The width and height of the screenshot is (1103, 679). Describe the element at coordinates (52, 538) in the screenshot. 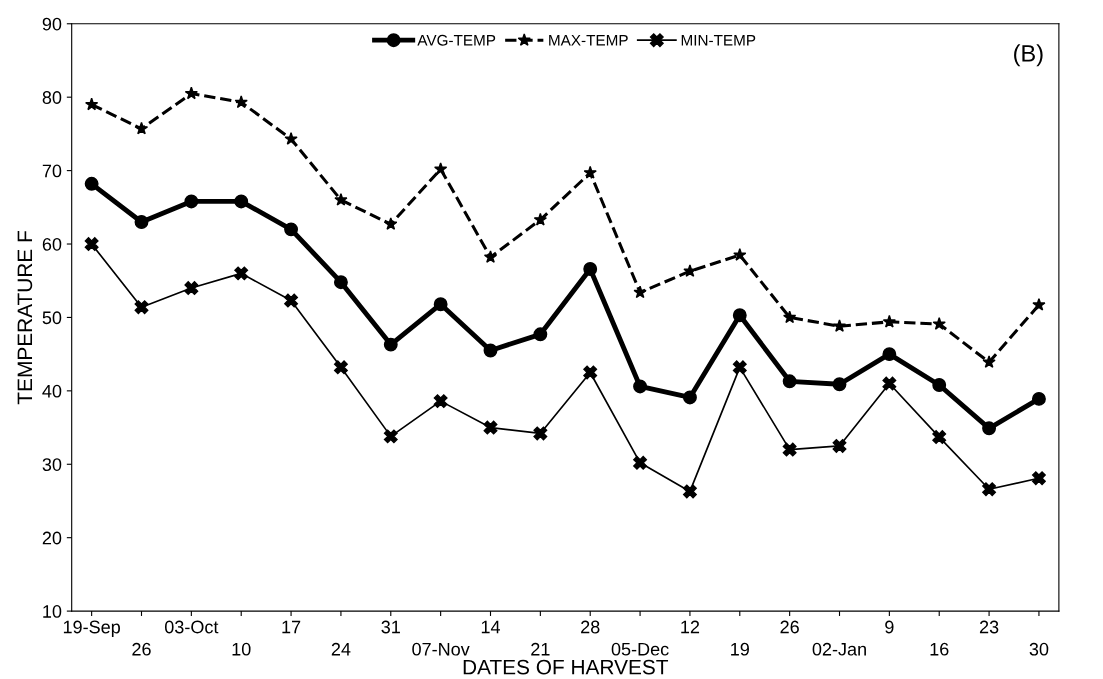

I see `y-tick-label: 20` at that location.